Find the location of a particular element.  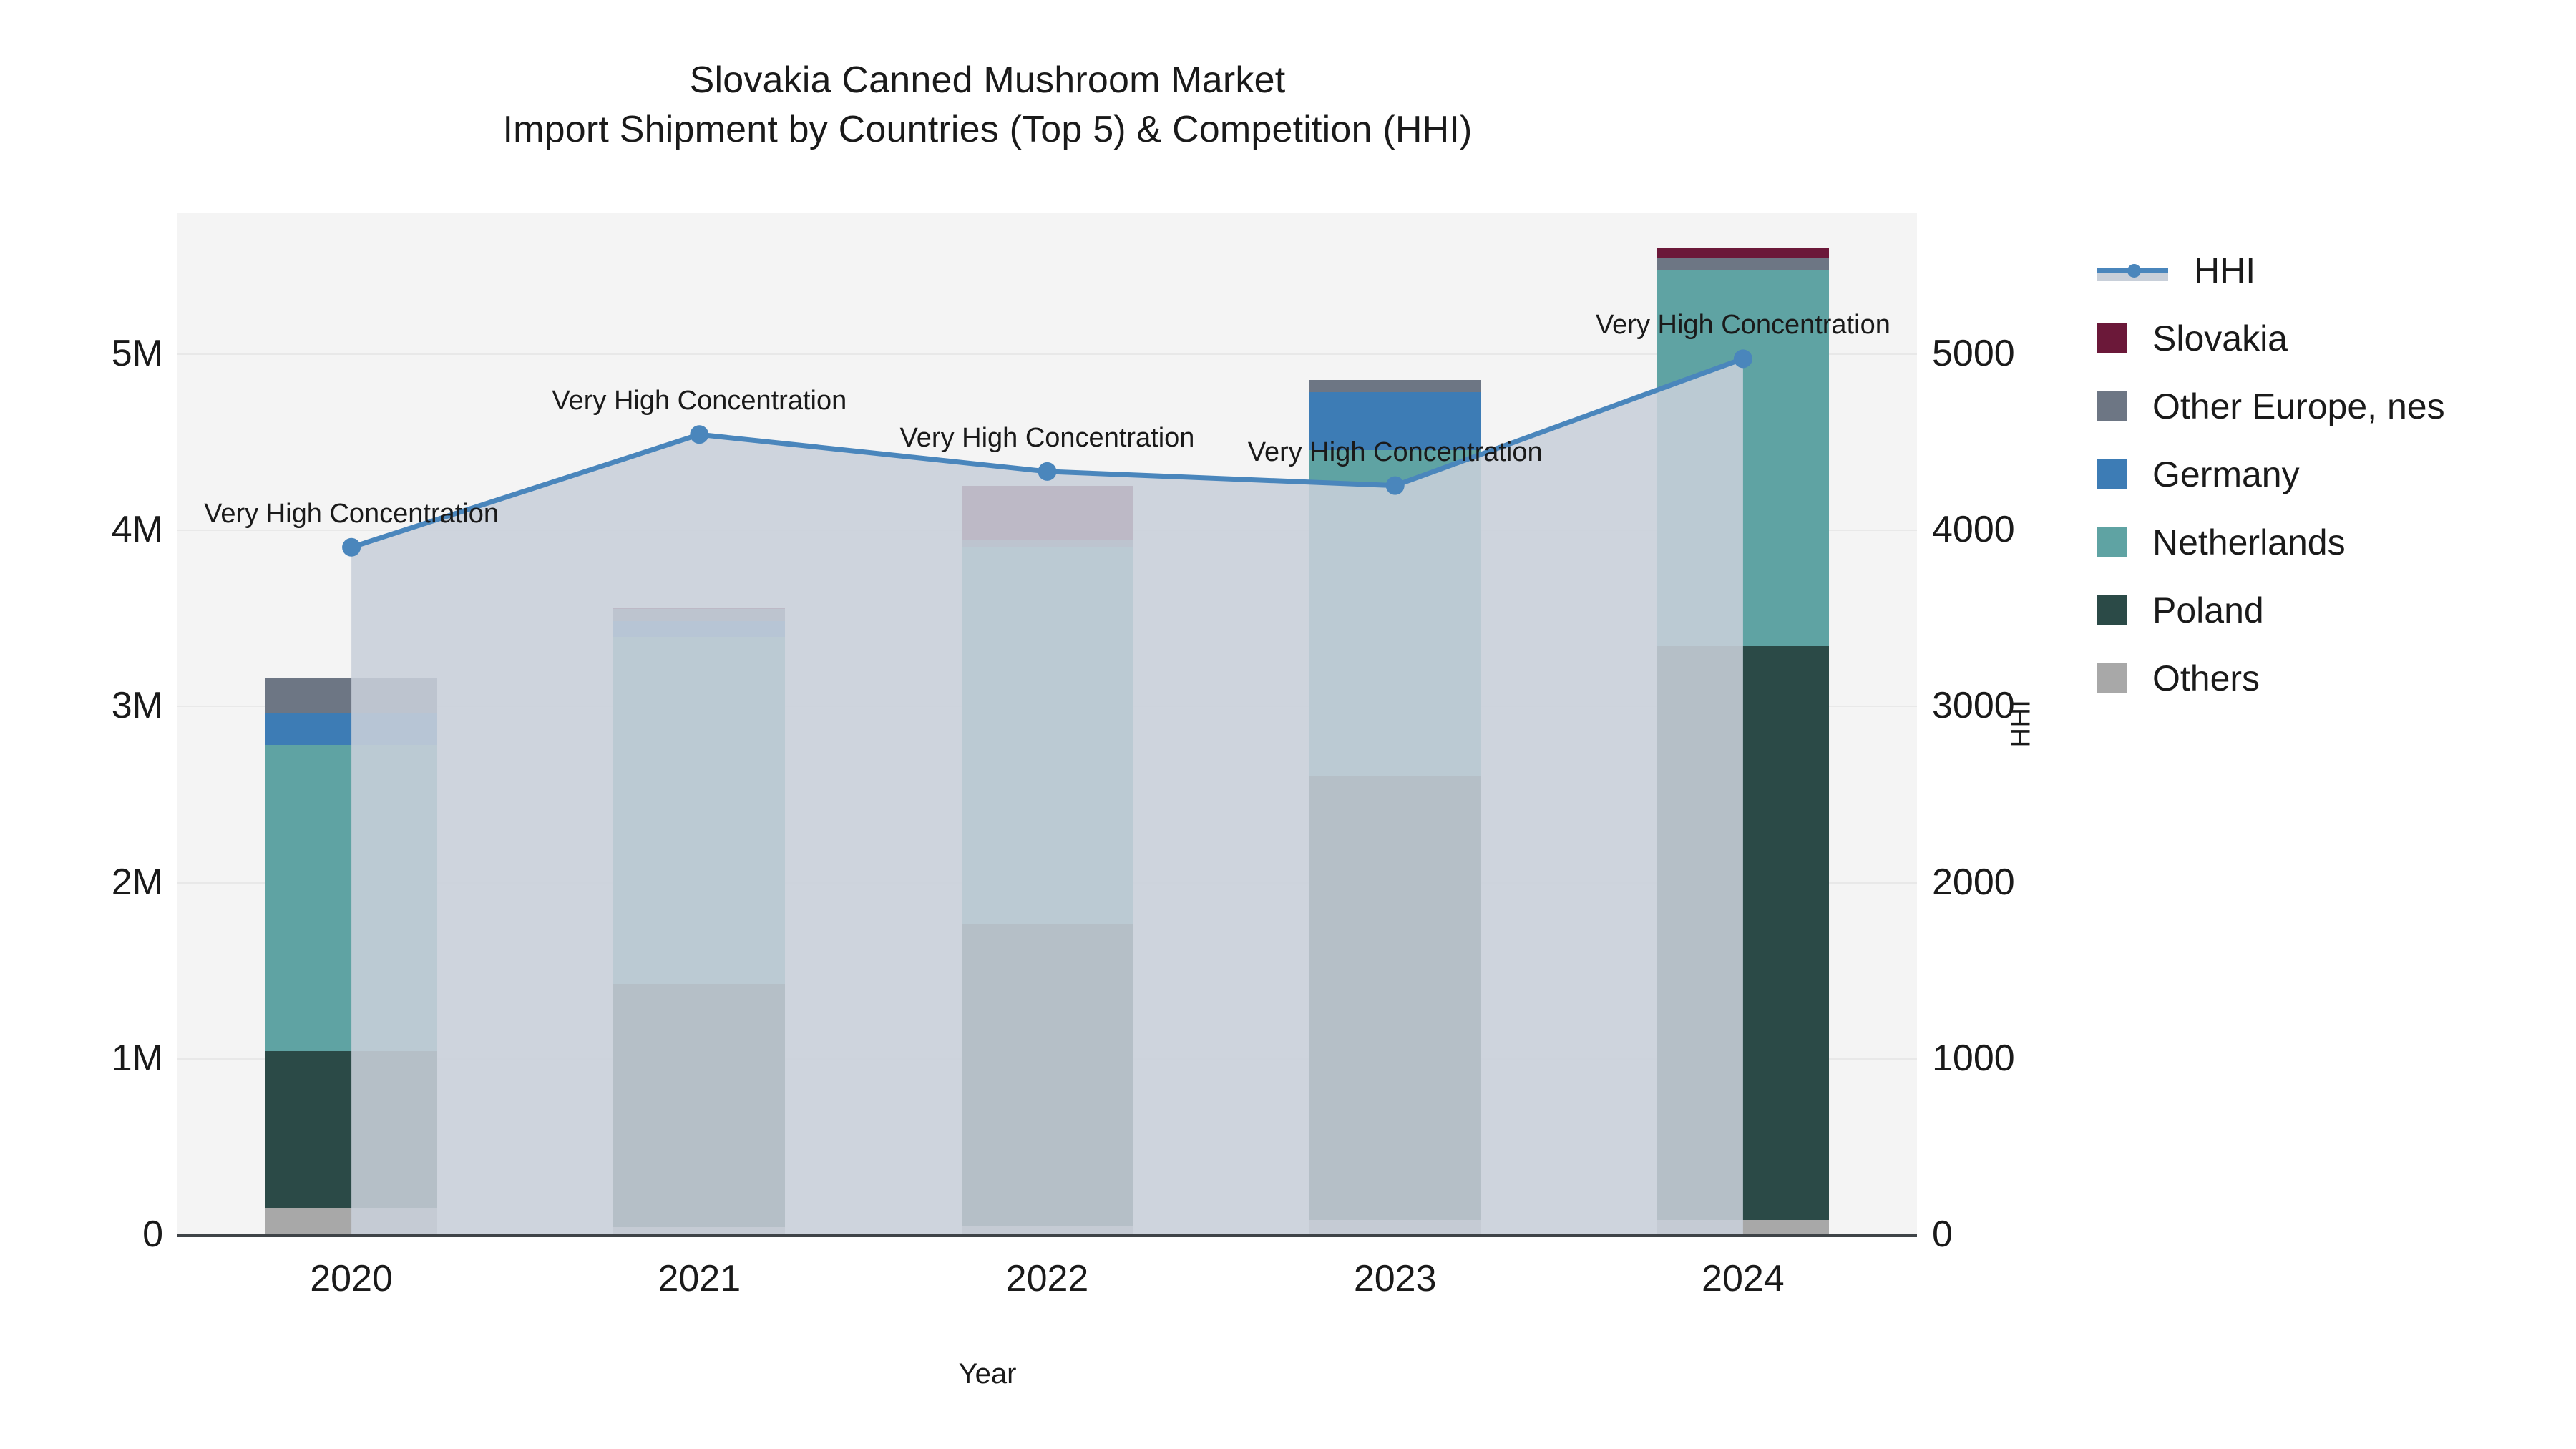

y-axis-right-tick-label: 5000 is located at coordinates (1973, 353).